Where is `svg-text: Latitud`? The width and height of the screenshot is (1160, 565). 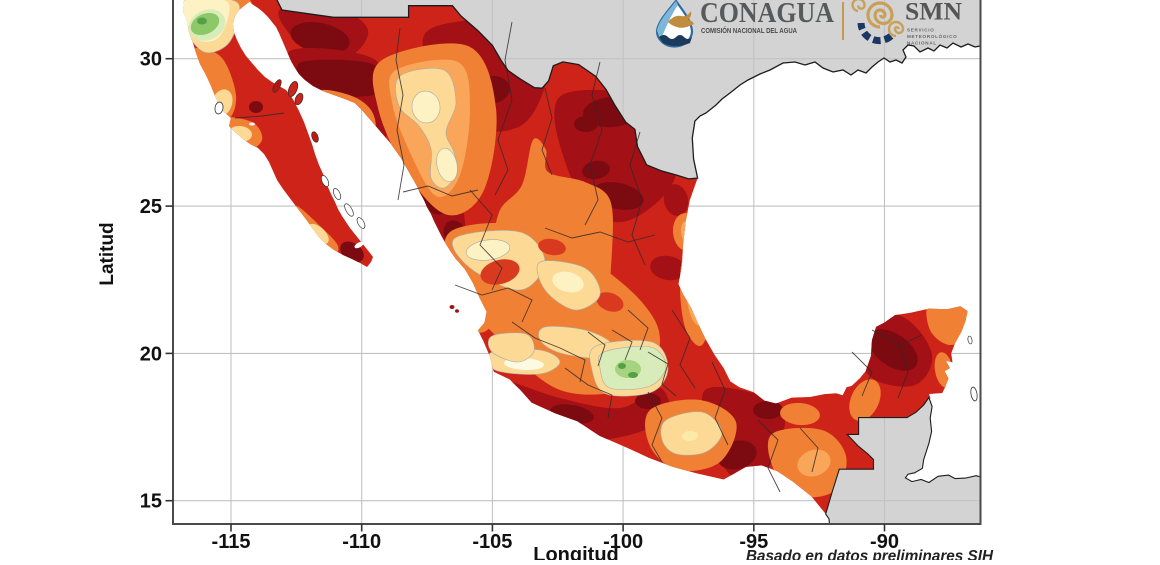 svg-text: Latitud is located at coordinates (107, 253).